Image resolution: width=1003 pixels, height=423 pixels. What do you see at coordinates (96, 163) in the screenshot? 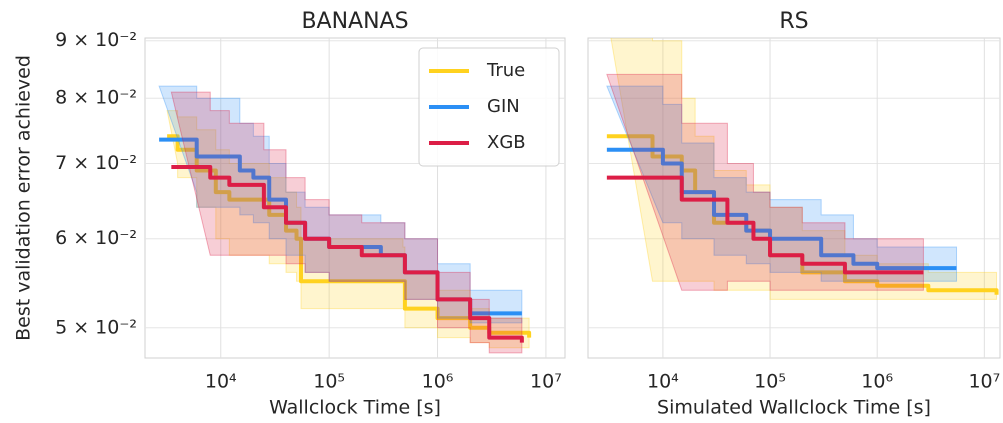
I see `y-tick-label: 7 × 10⁻²` at bounding box center [96, 163].